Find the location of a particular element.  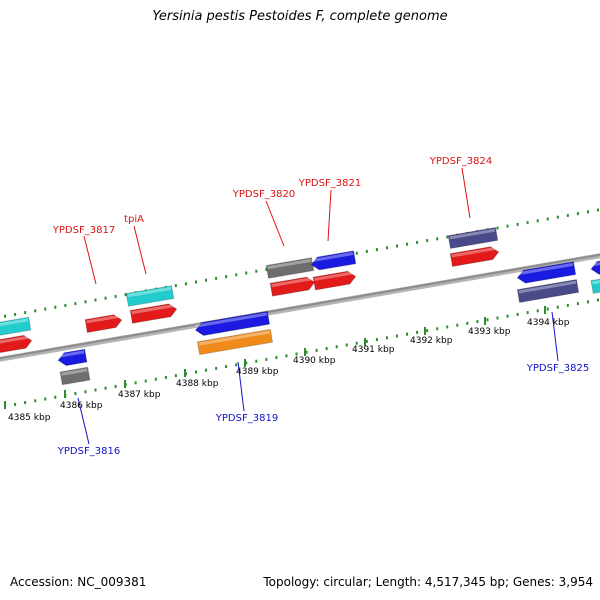

gene-blue-edge is located at coordinates (595, 267).